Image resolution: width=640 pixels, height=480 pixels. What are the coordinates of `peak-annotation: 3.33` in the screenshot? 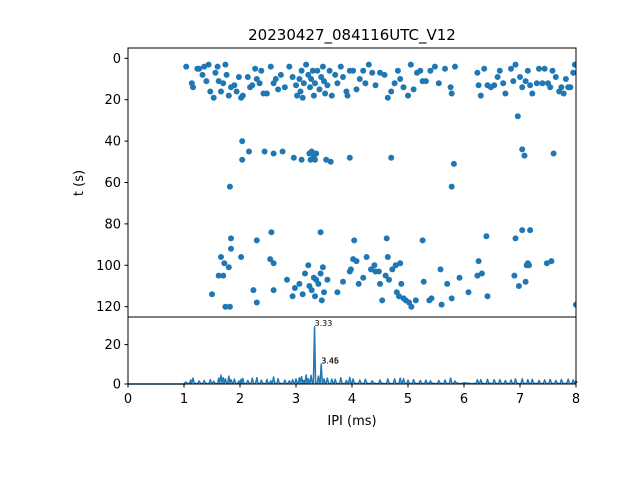 It's located at (324, 323).